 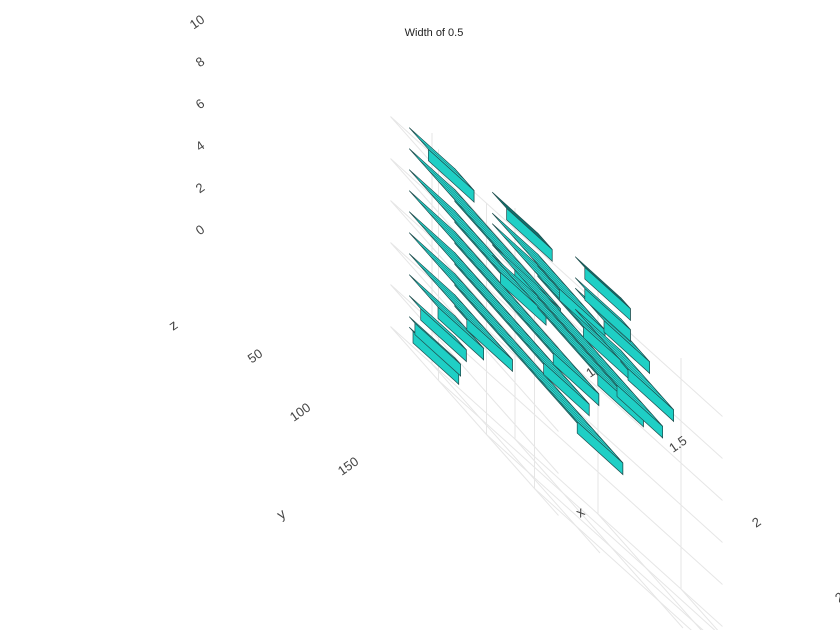 I want to click on chart-title: Width of 0.5, so click(x=434, y=33).